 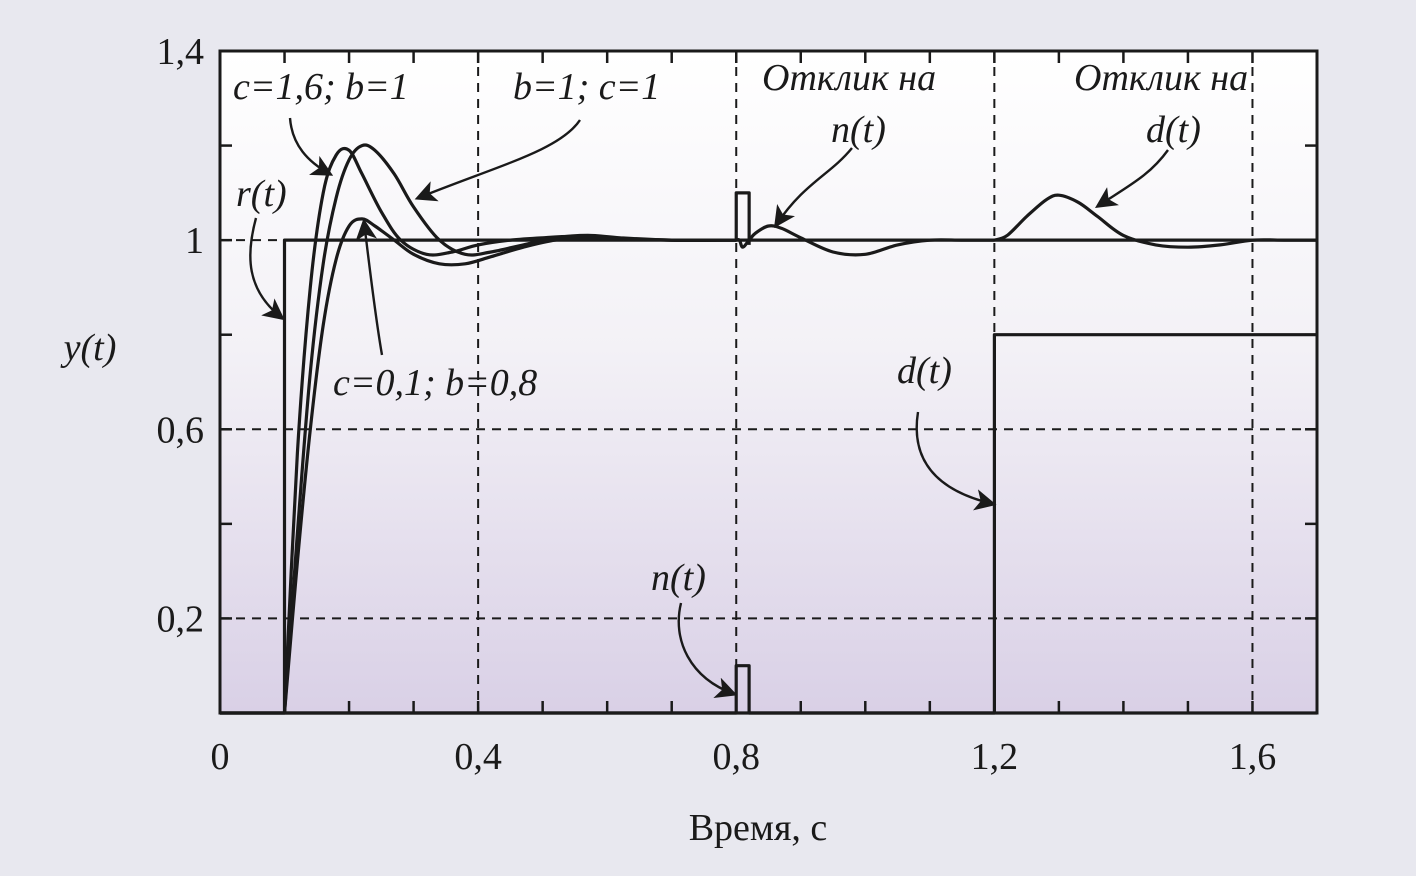 What do you see at coordinates (220, 757) in the screenshot?
I see `x-tick-label: 0` at bounding box center [220, 757].